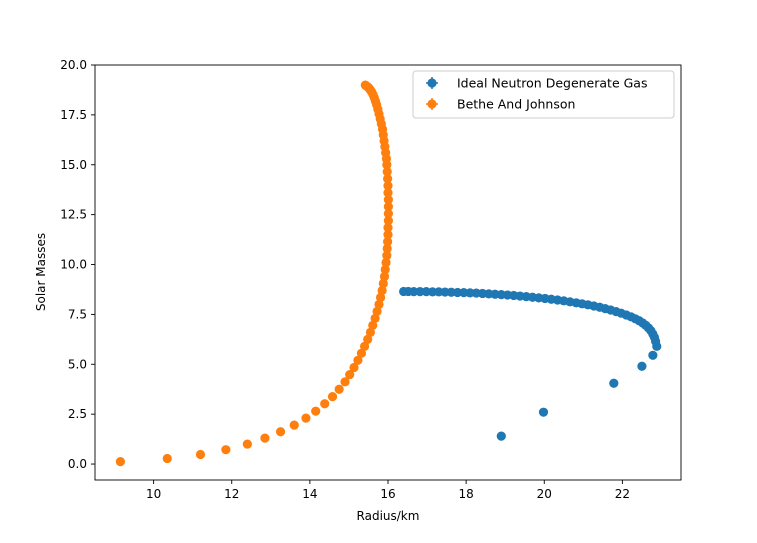 The height and width of the screenshot is (543, 757). I want to click on x-axis-label: Radius/km, so click(388, 516).